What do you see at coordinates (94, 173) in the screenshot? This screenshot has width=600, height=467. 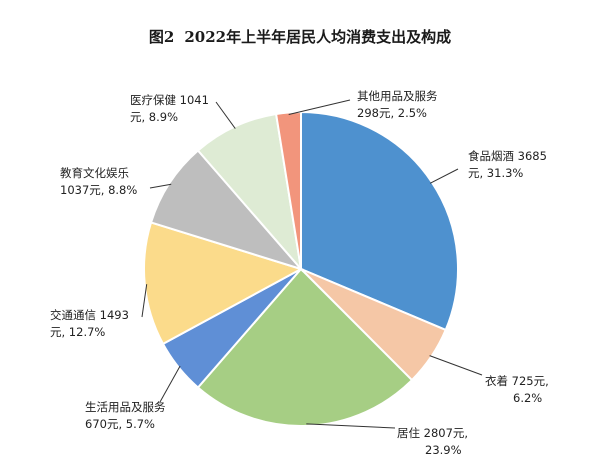 I see `slice-label-line1: 教育文化娱乐` at bounding box center [94, 173].